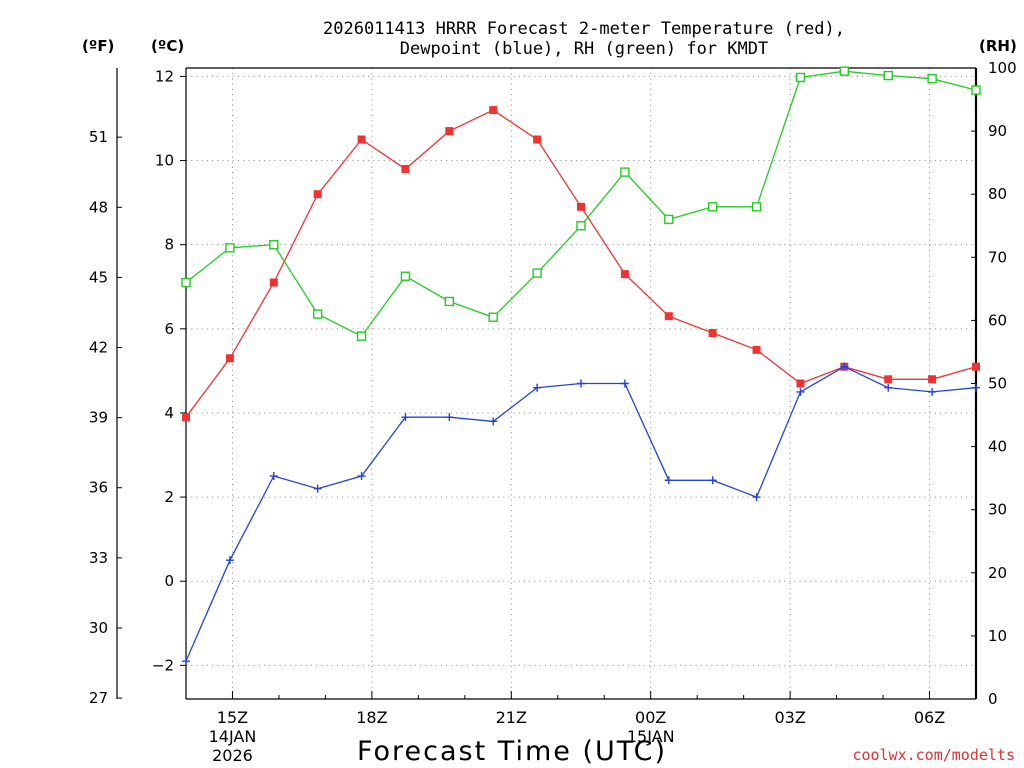 This screenshot has width=1024, height=768. What do you see at coordinates (98, 698) in the screenshot?
I see `fahrenheit-tick-label: 27` at bounding box center [98, 698].